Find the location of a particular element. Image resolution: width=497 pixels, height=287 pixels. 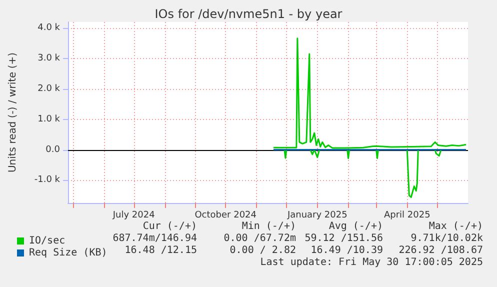

x-tick-label: October 2024 is located at coordinates (225, 215).